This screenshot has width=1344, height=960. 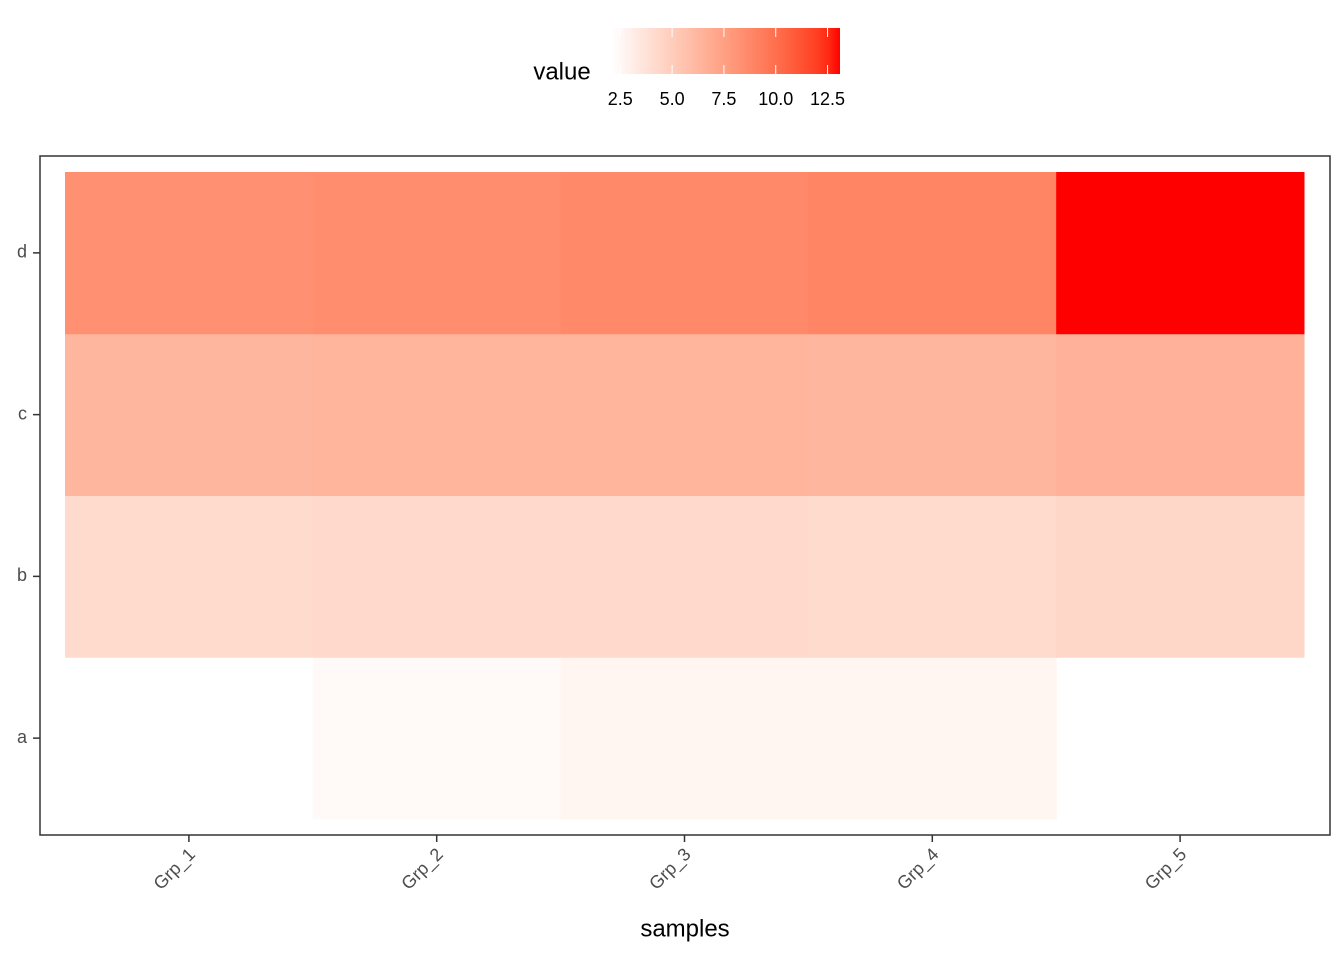 I want to click on colorbar-tick-label: 5.0, so click(x=672, y=99).